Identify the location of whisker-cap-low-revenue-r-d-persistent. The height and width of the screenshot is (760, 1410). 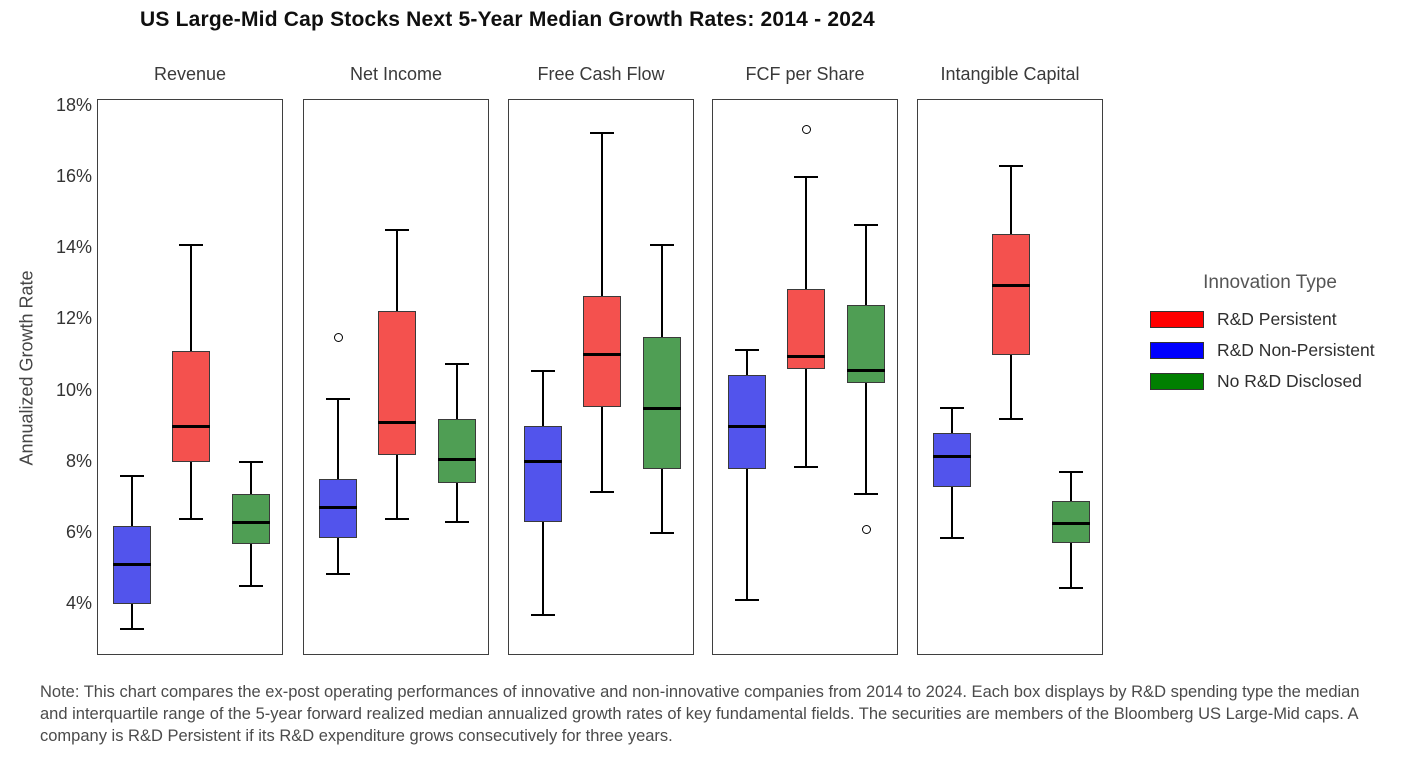
(191, 518).